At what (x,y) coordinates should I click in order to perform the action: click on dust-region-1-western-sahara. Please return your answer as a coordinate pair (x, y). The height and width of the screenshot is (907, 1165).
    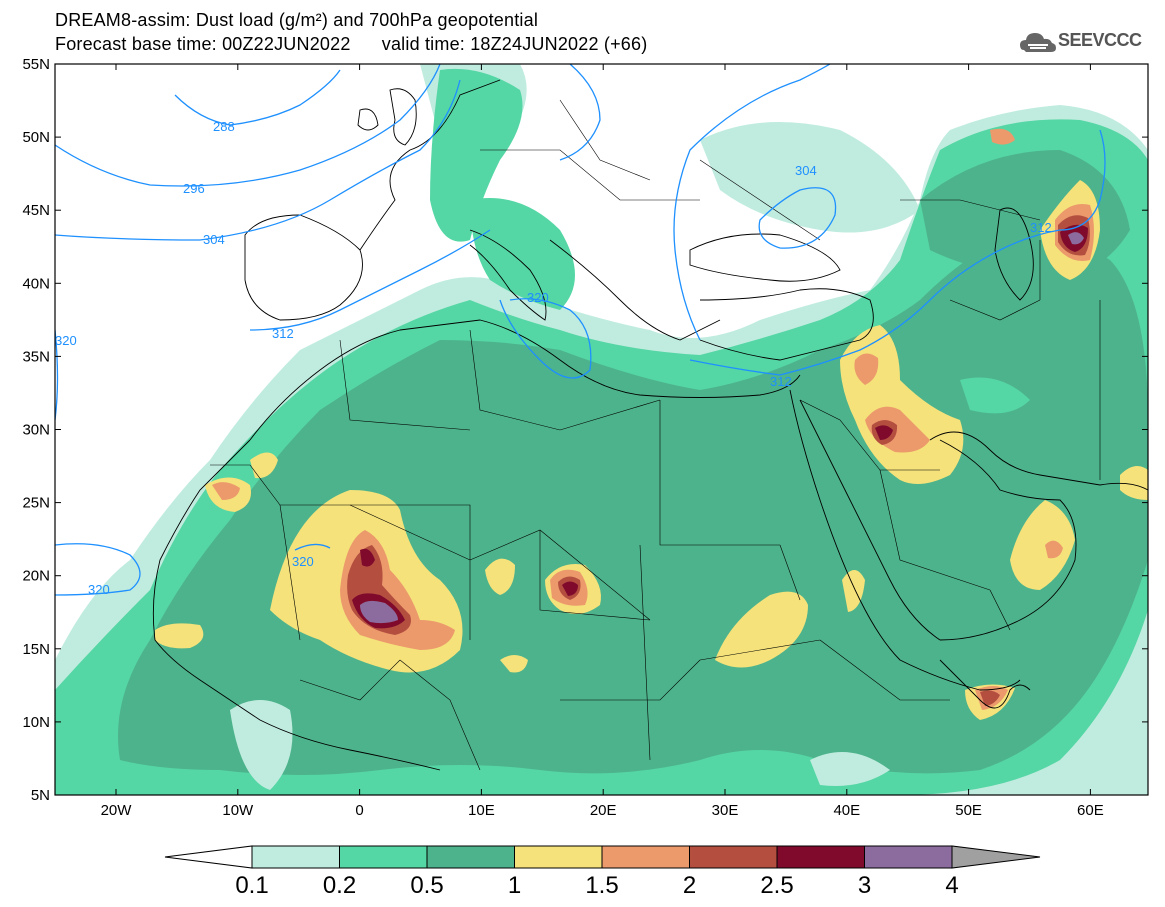
    Looking at the image, I should click on (264, 465).